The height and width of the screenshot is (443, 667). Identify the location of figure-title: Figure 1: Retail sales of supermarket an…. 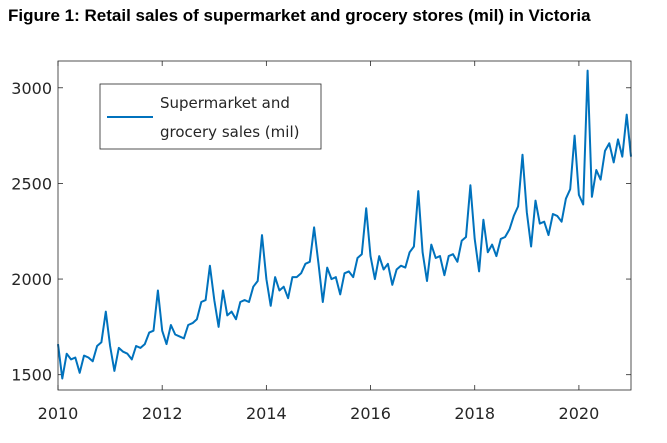
(299, 15).